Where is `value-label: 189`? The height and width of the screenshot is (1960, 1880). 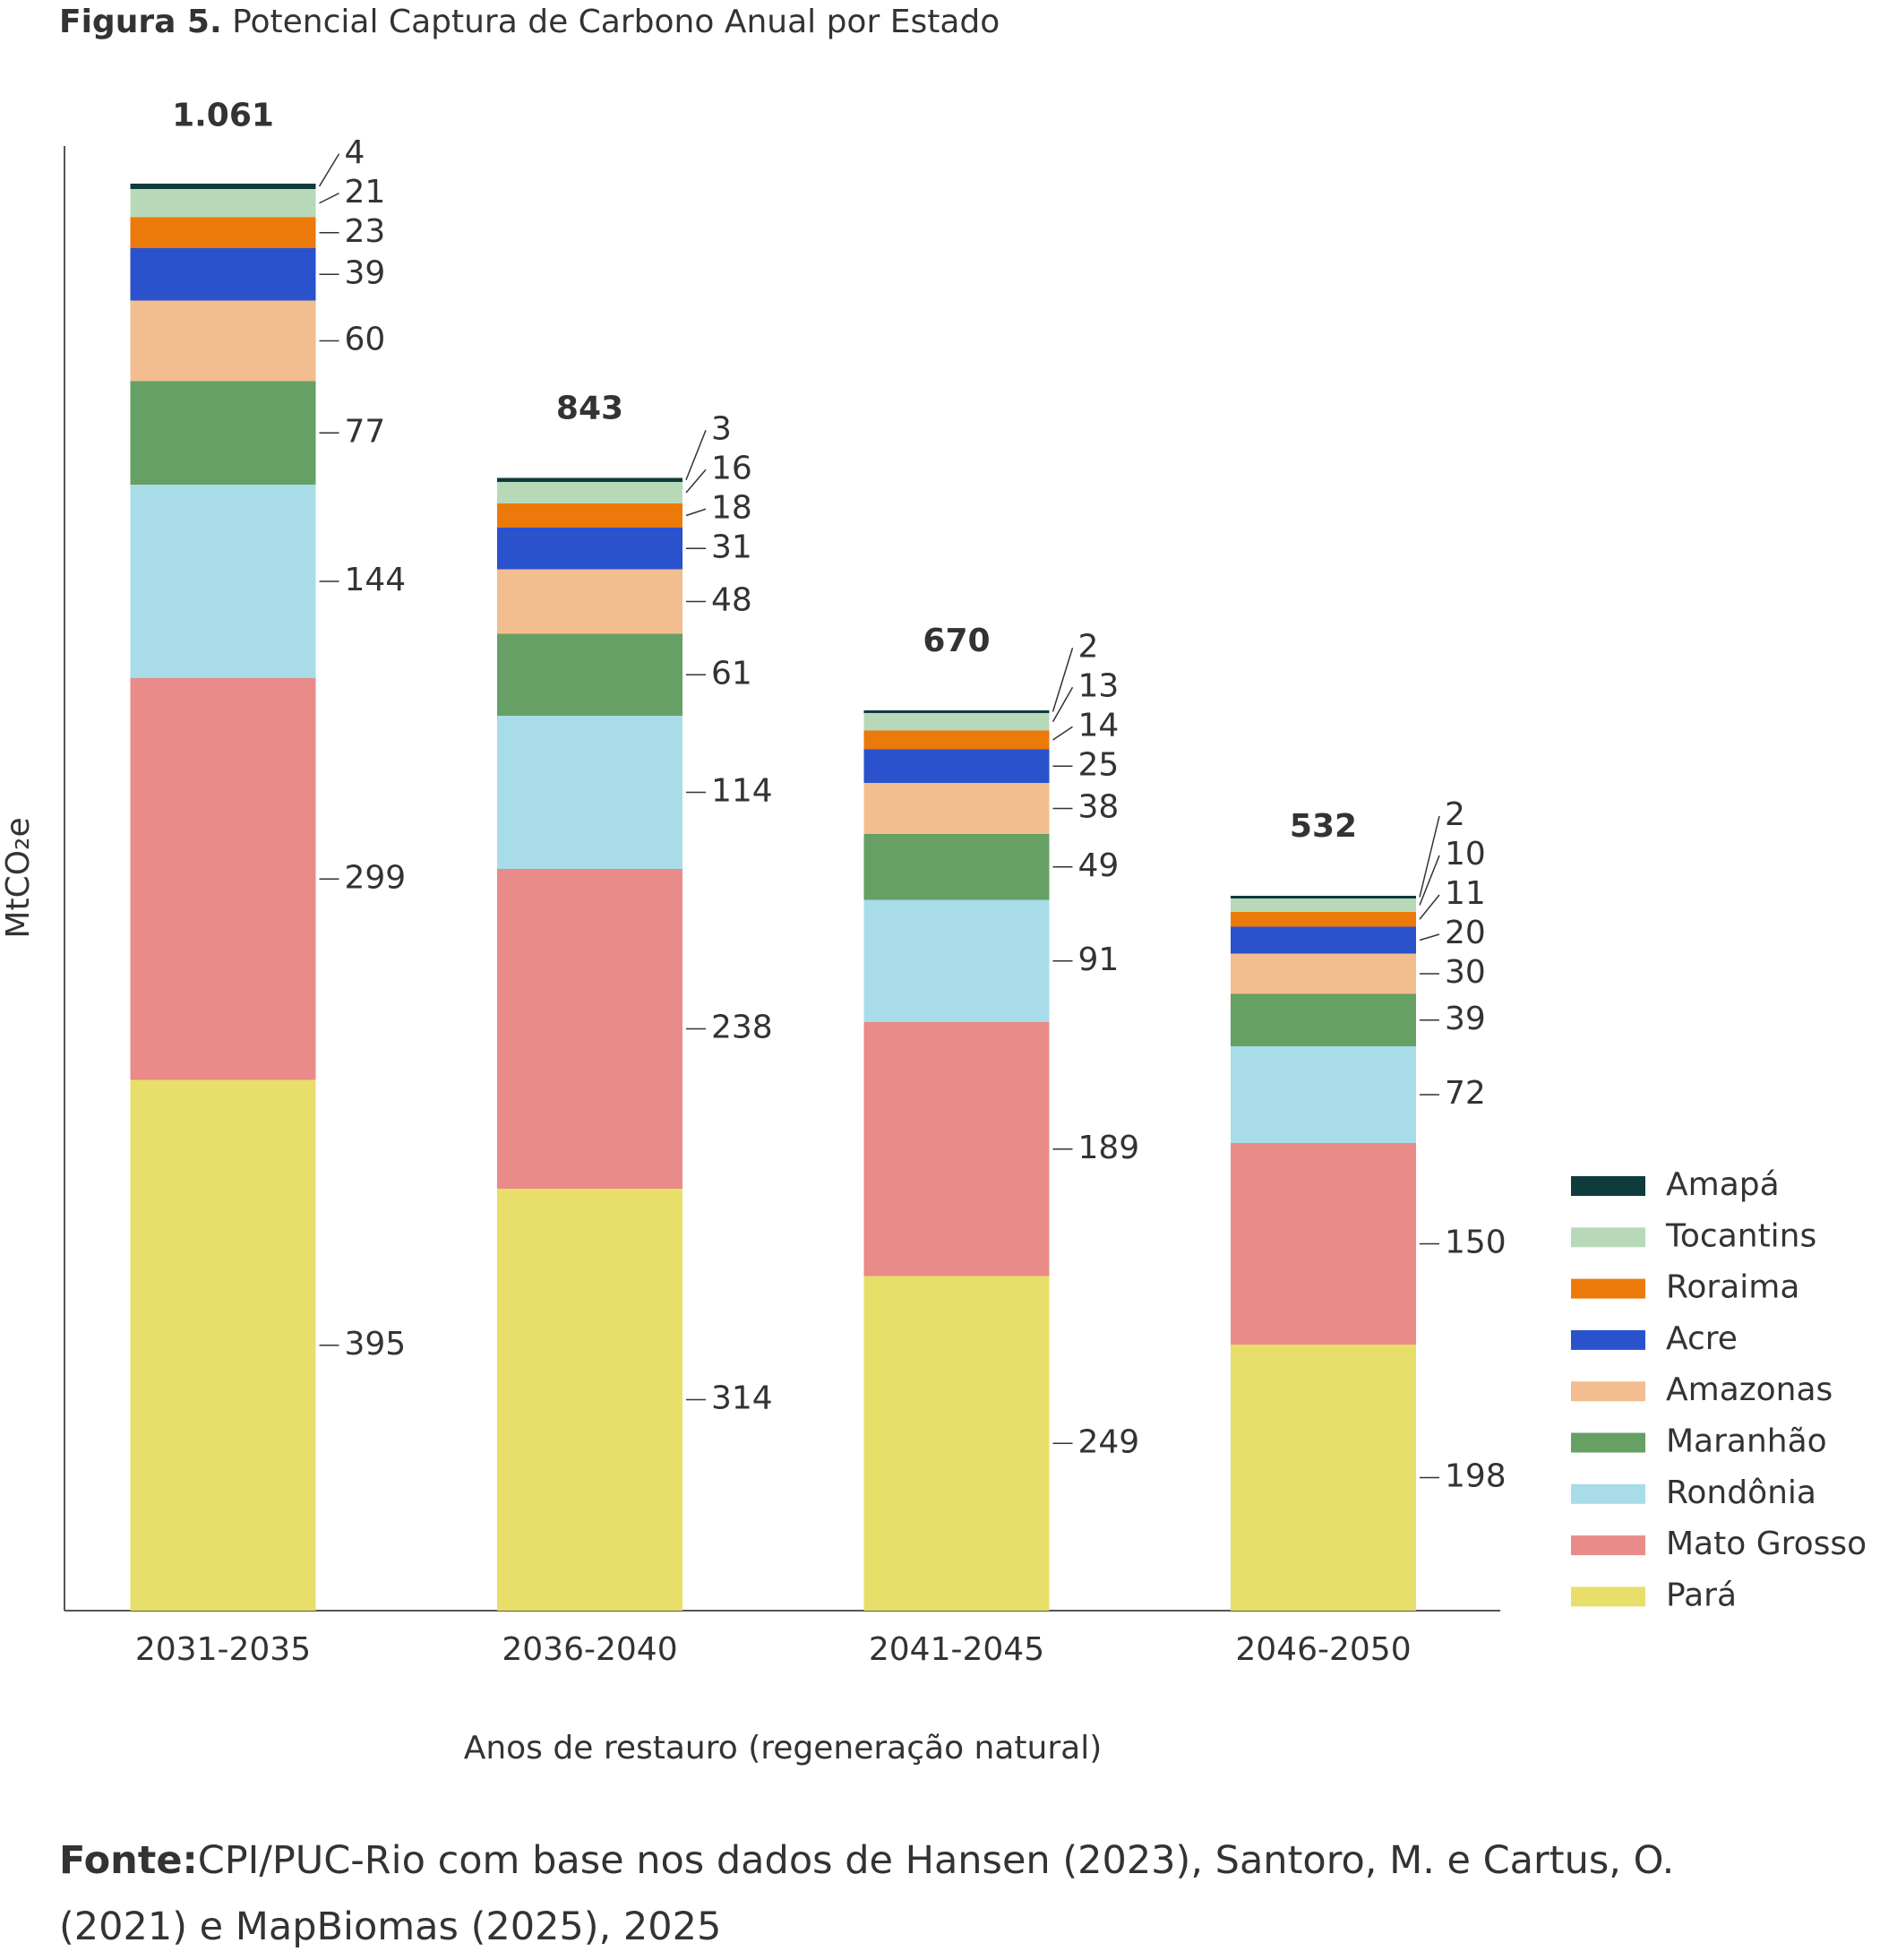 value-label: 189 is located at coordinates (1109, 1148).